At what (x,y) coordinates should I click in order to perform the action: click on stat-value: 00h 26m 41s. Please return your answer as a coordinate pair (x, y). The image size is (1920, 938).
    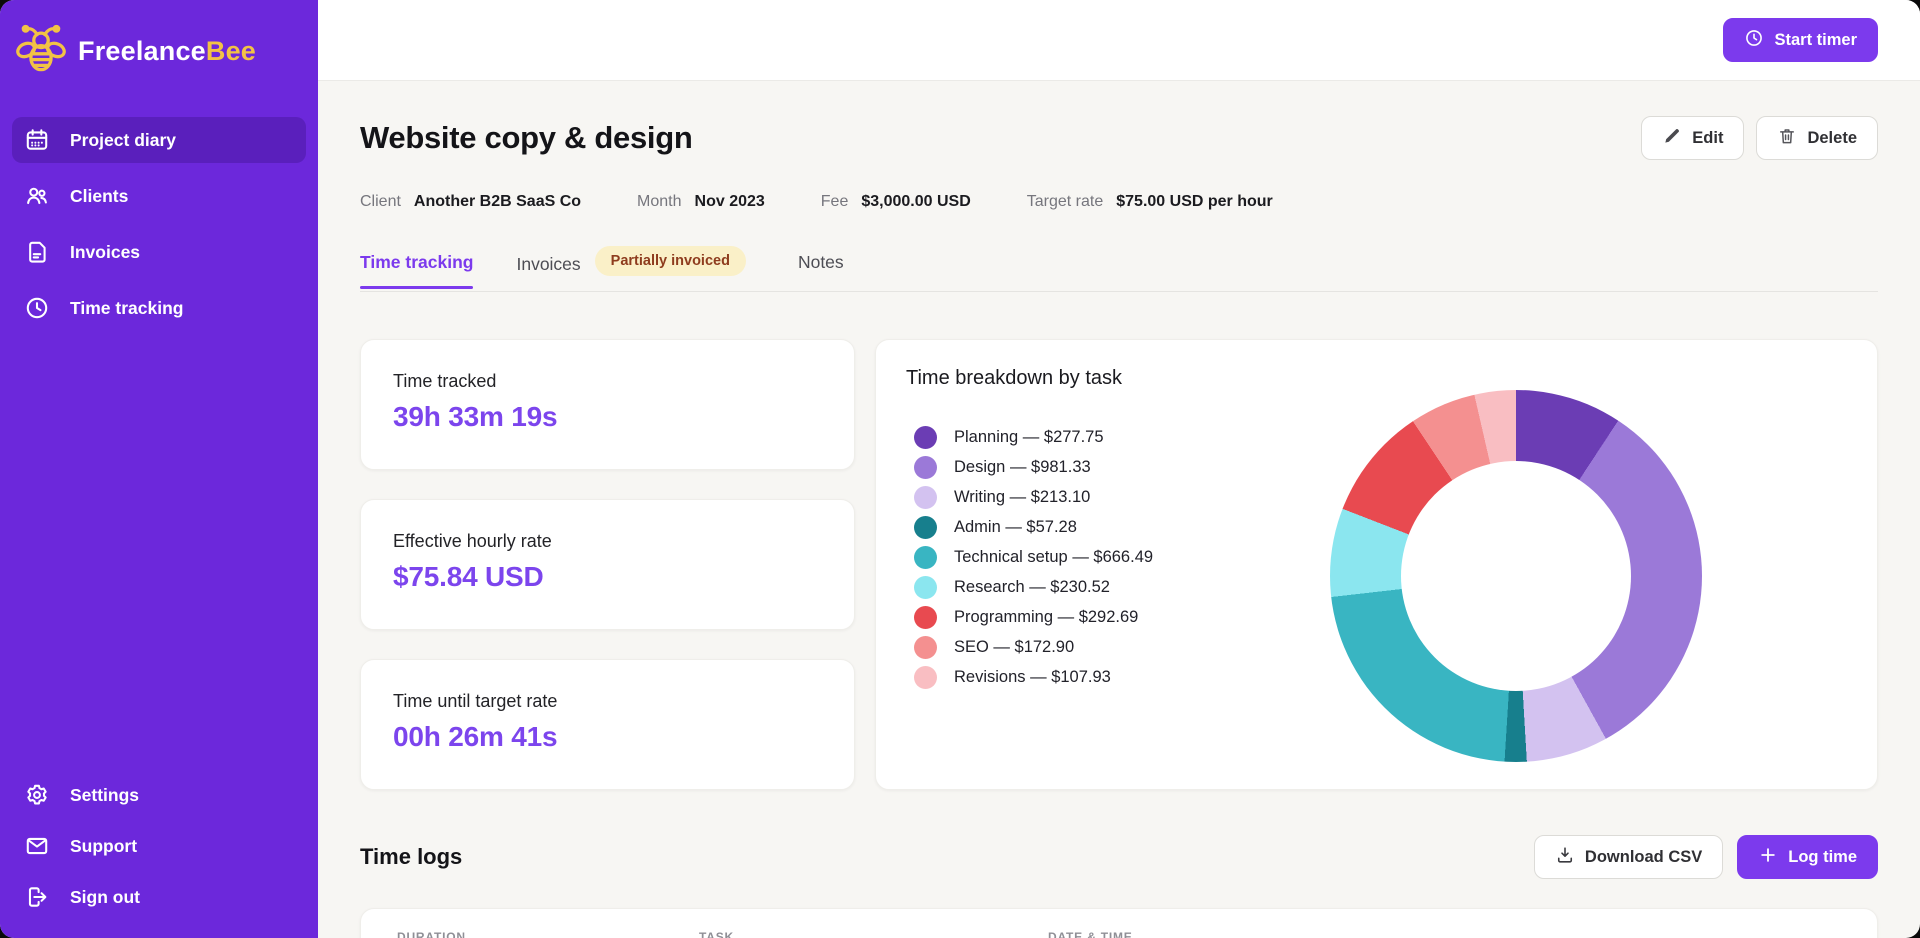
    Looking at the image, I should click on (475, 736).